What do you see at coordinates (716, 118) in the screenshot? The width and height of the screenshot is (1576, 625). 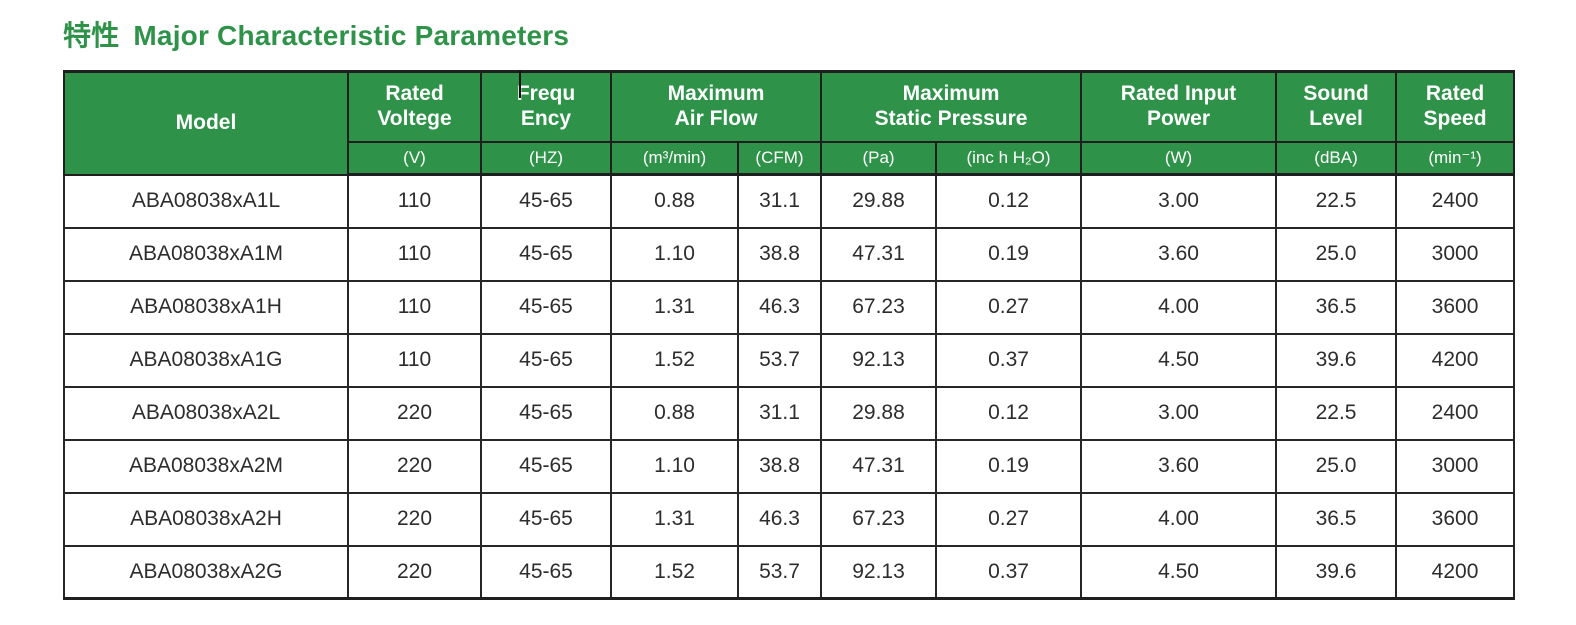 I see `header-label: Air Flow` at bounding box center [716, 118].